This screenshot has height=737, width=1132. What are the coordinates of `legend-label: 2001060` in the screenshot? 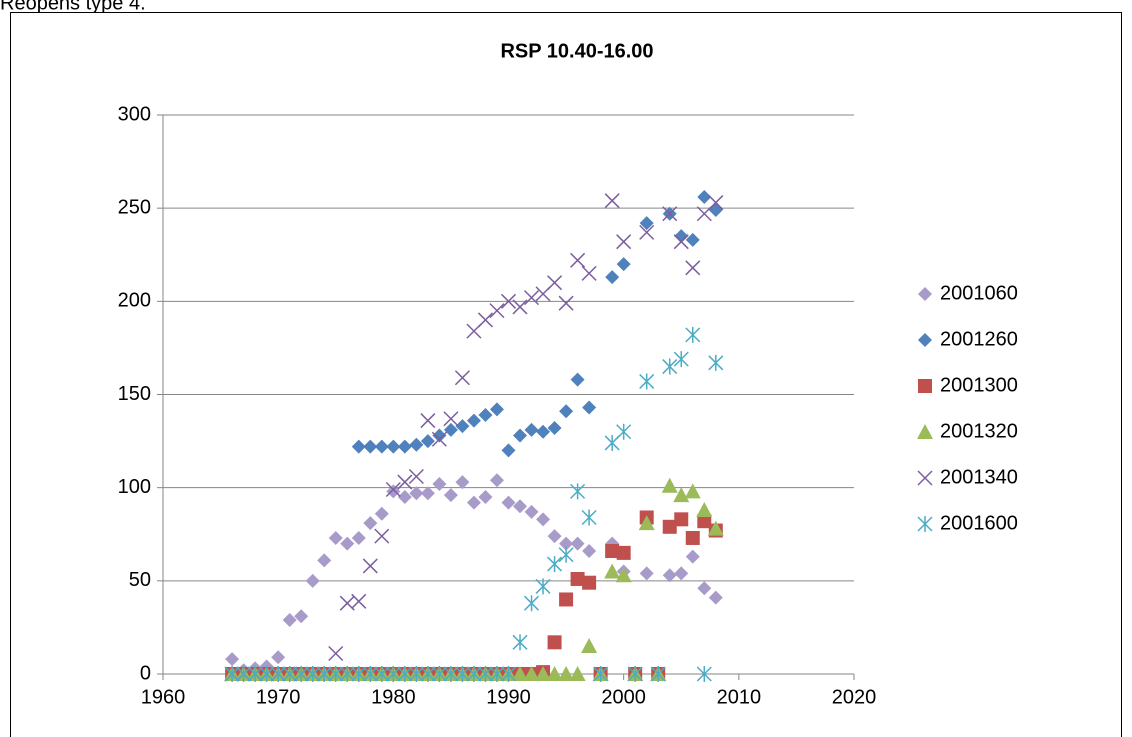 It's located at (979, 293).